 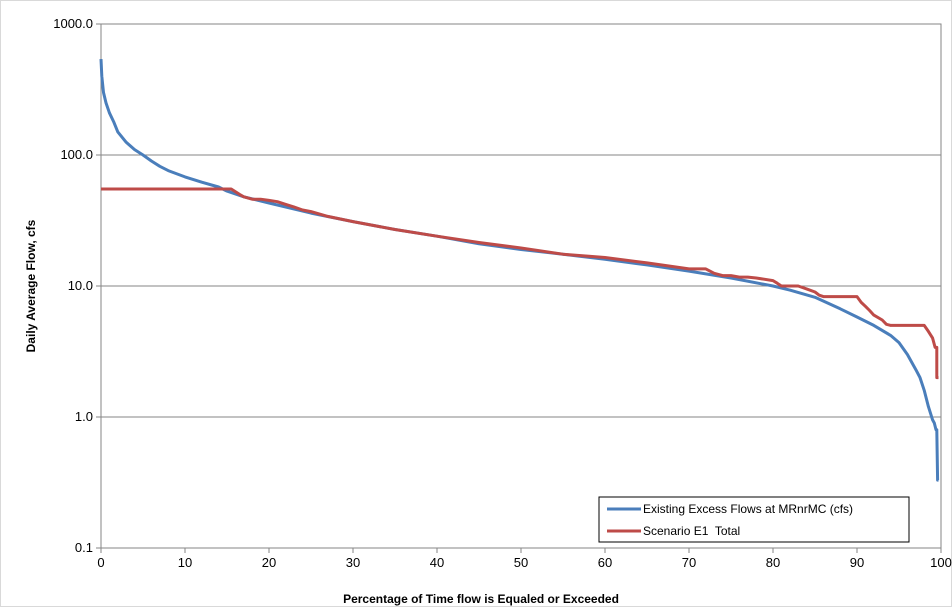 I want to click on x-tick-label: 80, so click(x=773, y=562).